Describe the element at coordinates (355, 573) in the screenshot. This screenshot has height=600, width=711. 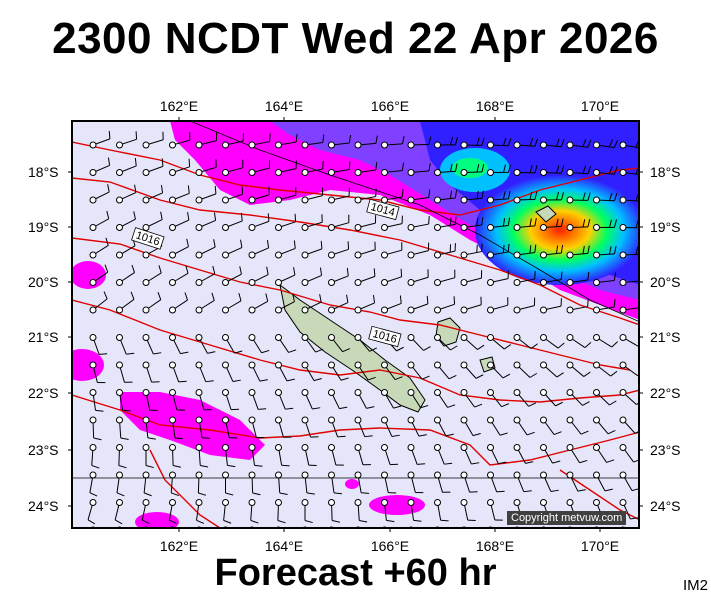
I see `forecast-lead-subtitle: Forecast +60 hr` at that location.